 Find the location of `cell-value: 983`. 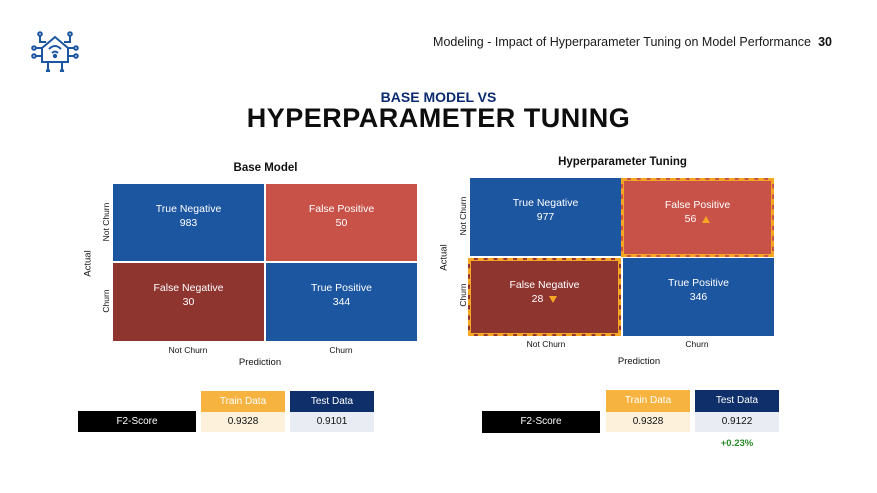

cell-value: 983 is located at coordinates (188, 223).